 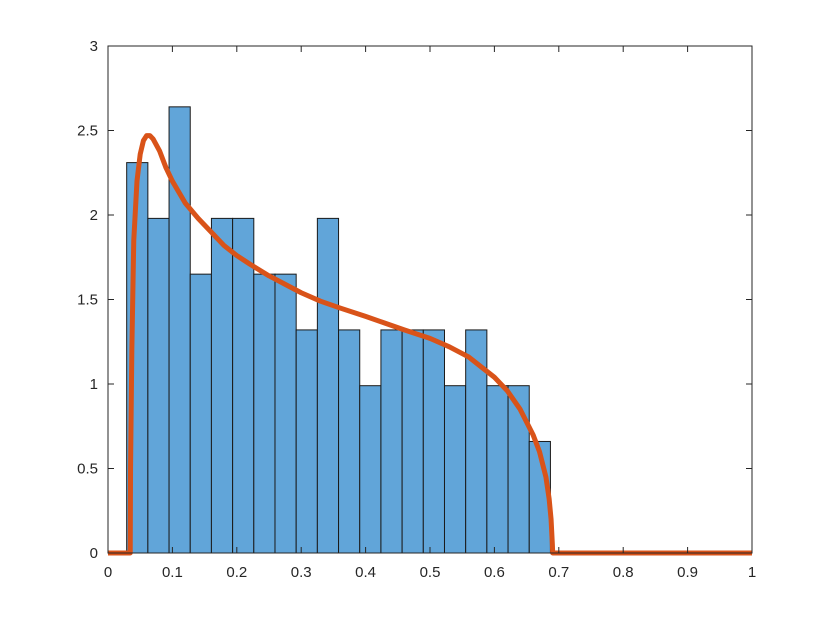 What do you see at coordinates (301, 572) in the screenshot?
I see `x-tick-label: 0.3` at bounding box center [301, 572].